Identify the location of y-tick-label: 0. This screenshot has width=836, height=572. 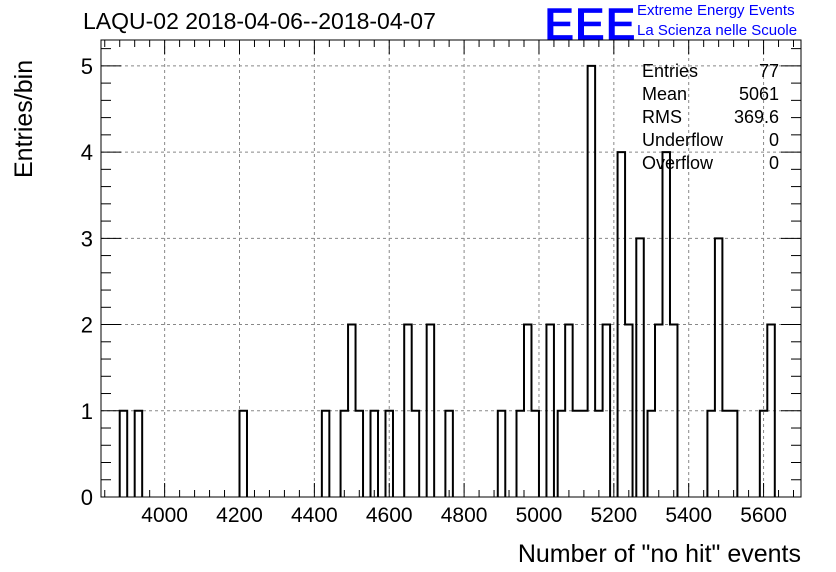
(87, 497).